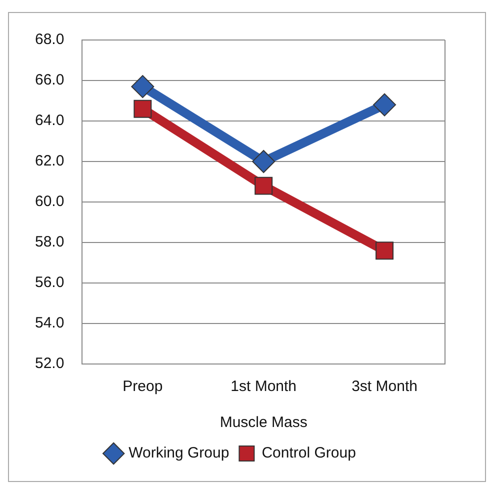  I want to click on y-tick-label: 60.0, so click(49, 201).